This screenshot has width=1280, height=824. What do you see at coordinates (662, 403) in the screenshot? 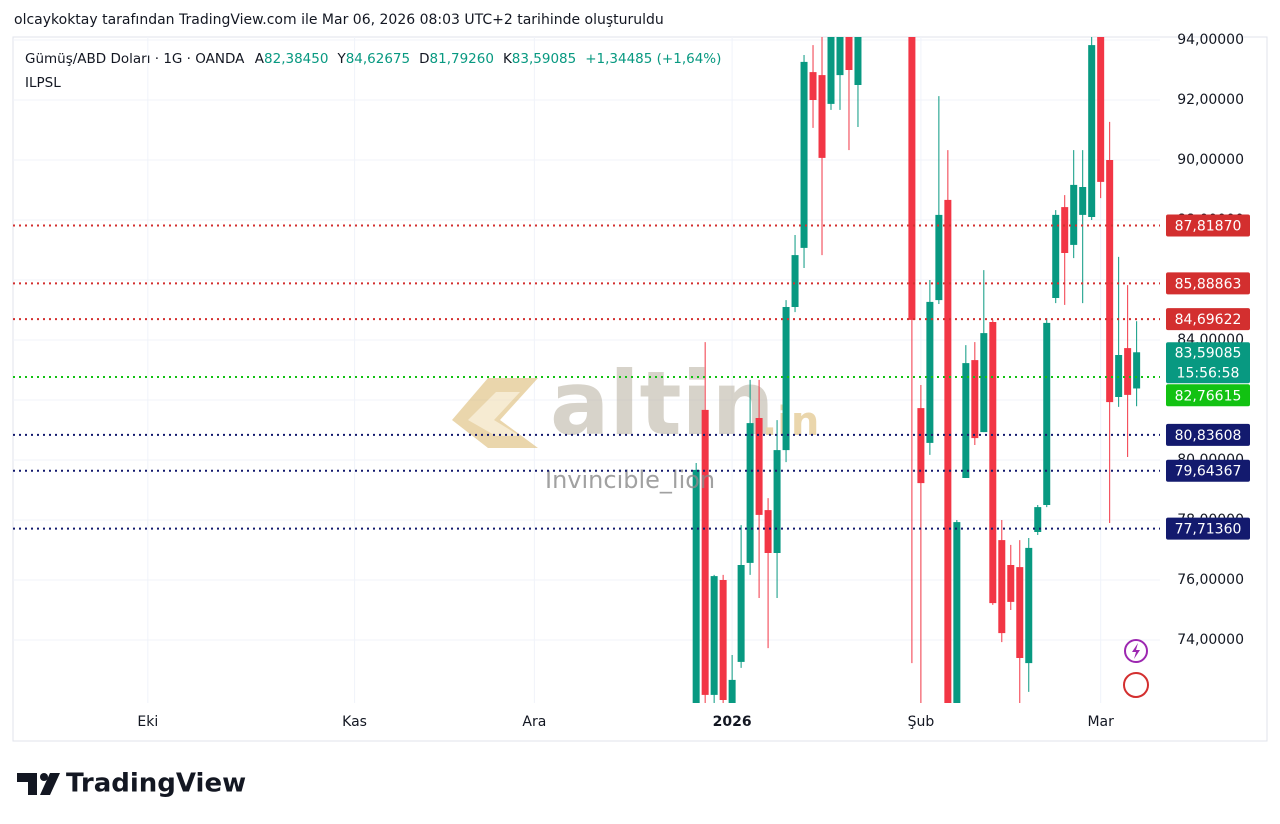
I see `watermark-logo: altin` at bounding box center [662, 403].